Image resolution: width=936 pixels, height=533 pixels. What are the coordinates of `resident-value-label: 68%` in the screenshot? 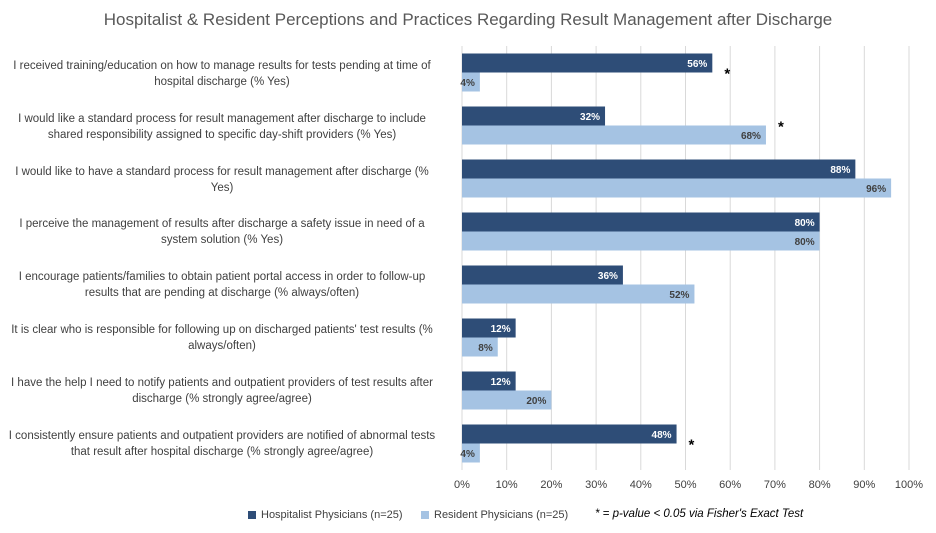 It's located at (751, 136).